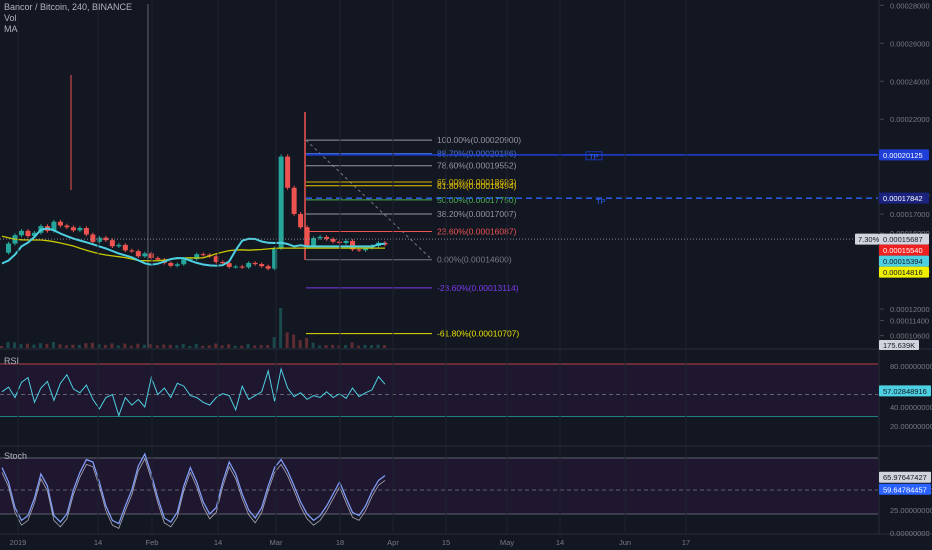 The height and width of the screenshot is (550, 932). Describe the element at coordinates (601, 201) in the screenshot. I see `target-dashed-label: TP` at that location.